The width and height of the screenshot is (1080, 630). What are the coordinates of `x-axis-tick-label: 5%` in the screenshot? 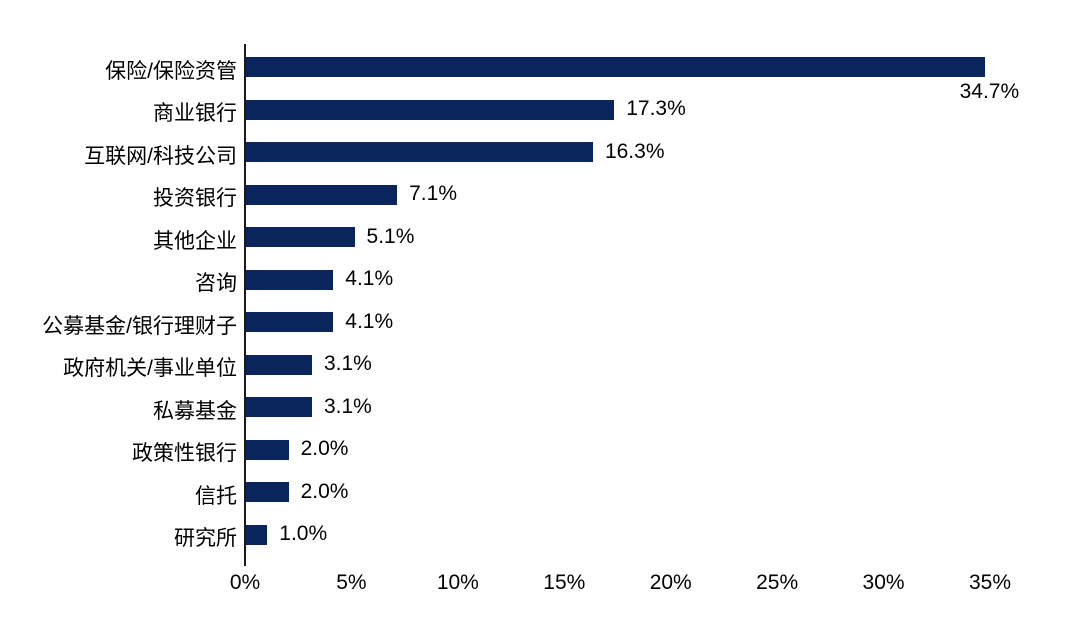 It's located at (351, 582).